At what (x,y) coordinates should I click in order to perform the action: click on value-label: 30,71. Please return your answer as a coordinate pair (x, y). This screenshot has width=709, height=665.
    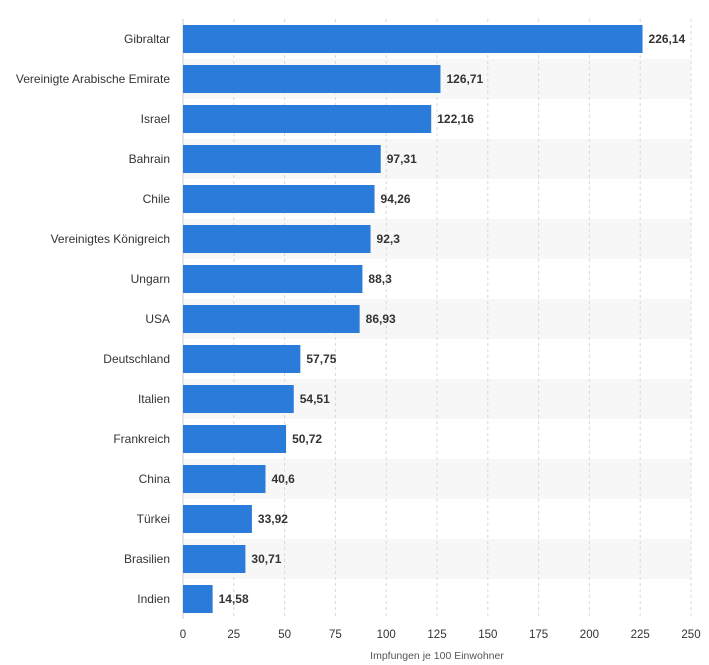
    Looking at the image, I should click on (266, 559).